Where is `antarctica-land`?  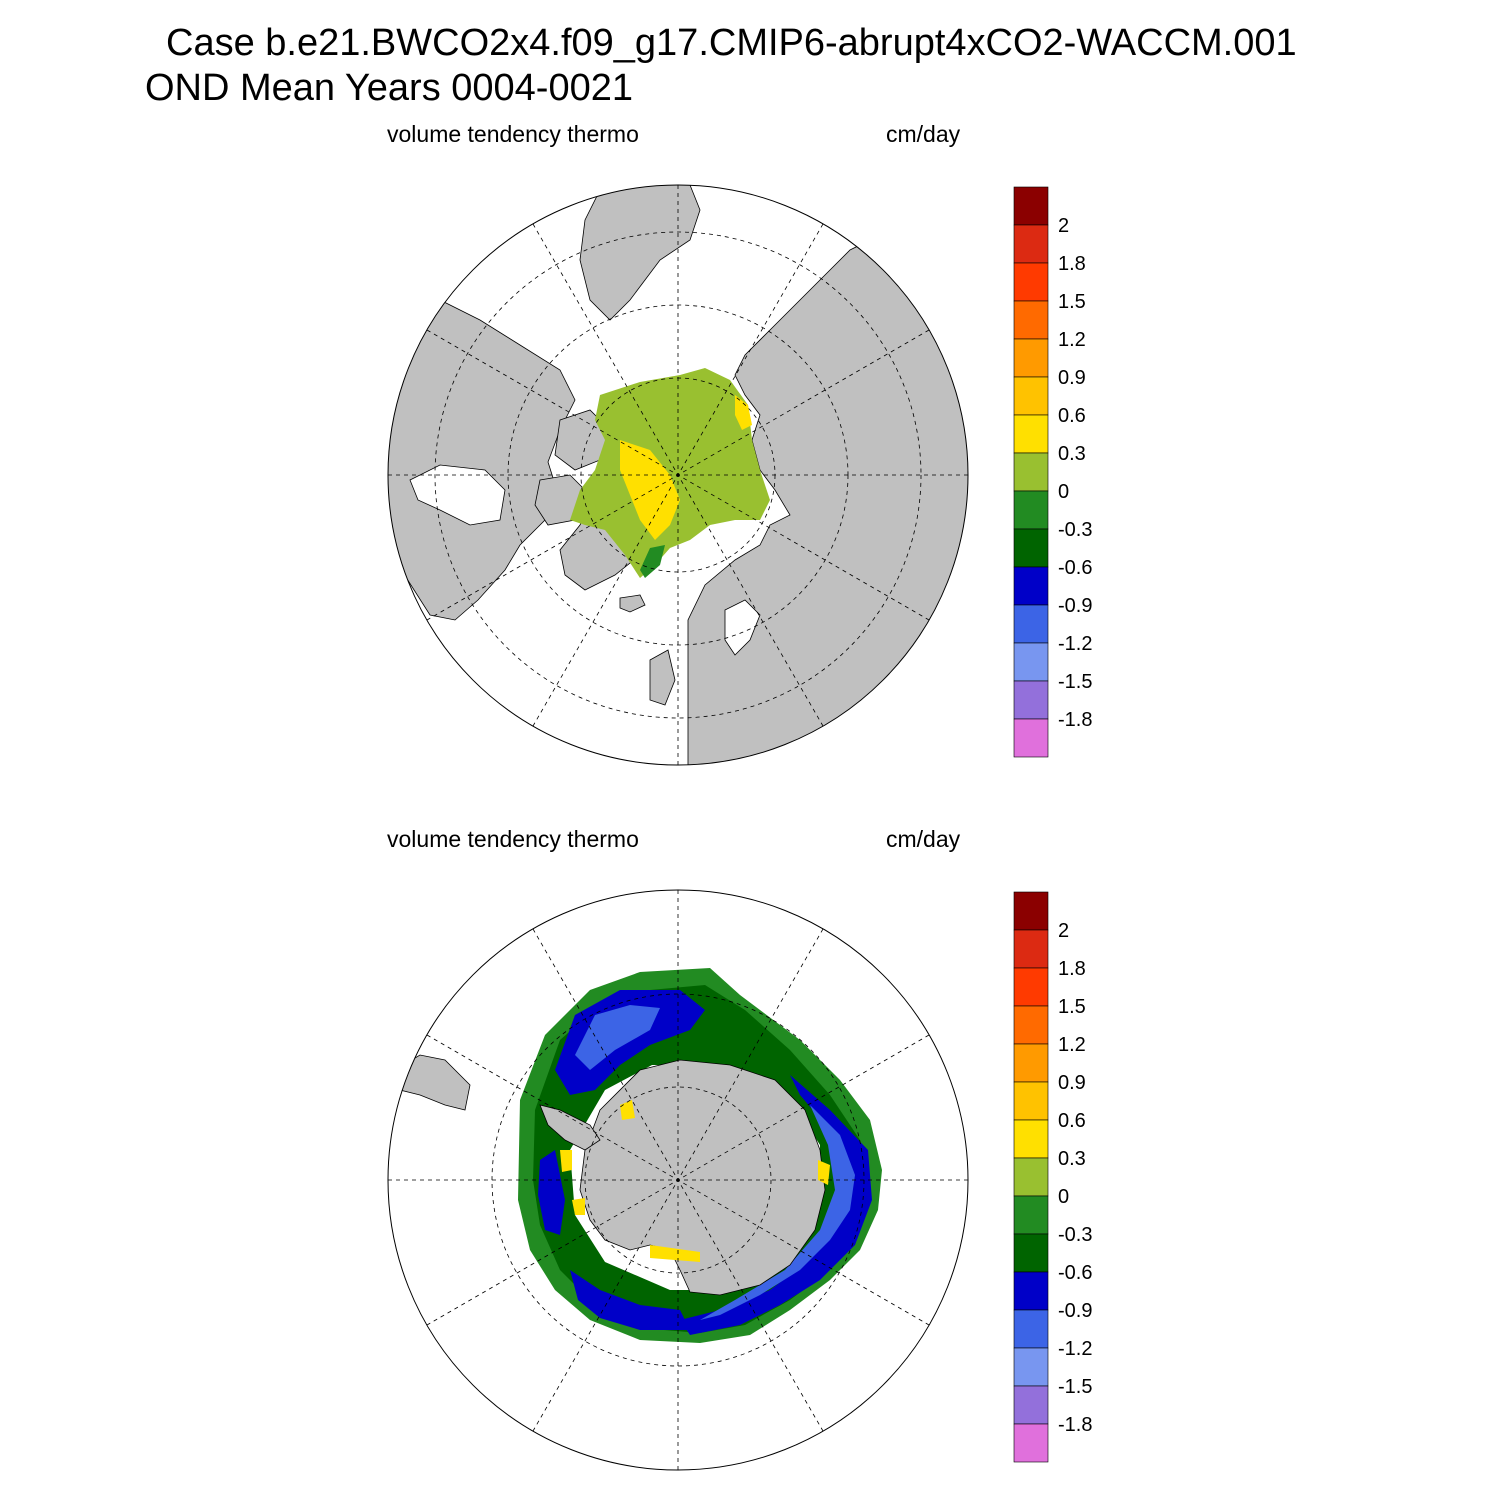 antarctica-land is located at coordinates (702, 1177).